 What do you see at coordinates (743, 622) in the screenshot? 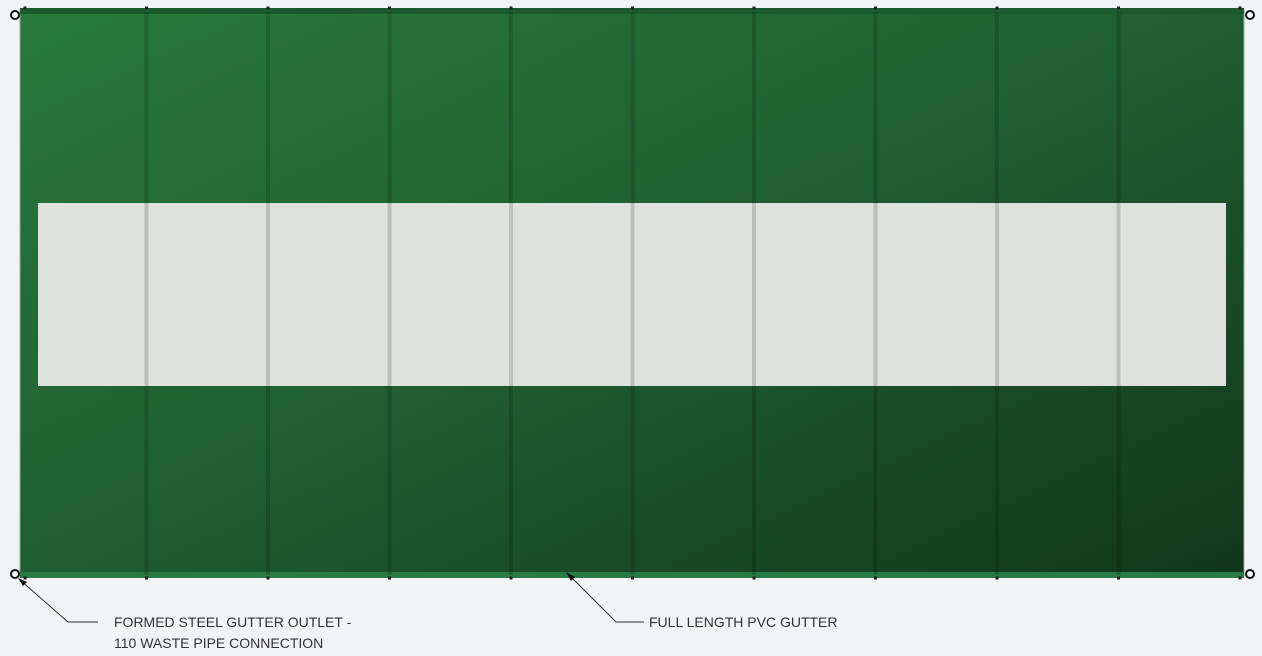
I see `label: FULL LENGTH PVC GUTTER` at bounding box center [743, 622].